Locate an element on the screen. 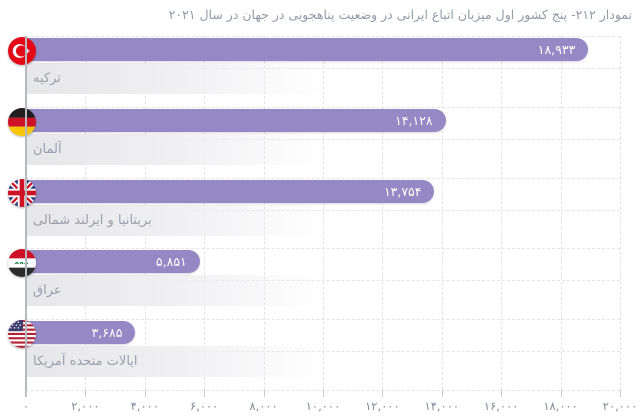 This screenshot has height=420, width=642. x-tick-label: ۴,۰۰۰ is located at coordinates (144, 406).